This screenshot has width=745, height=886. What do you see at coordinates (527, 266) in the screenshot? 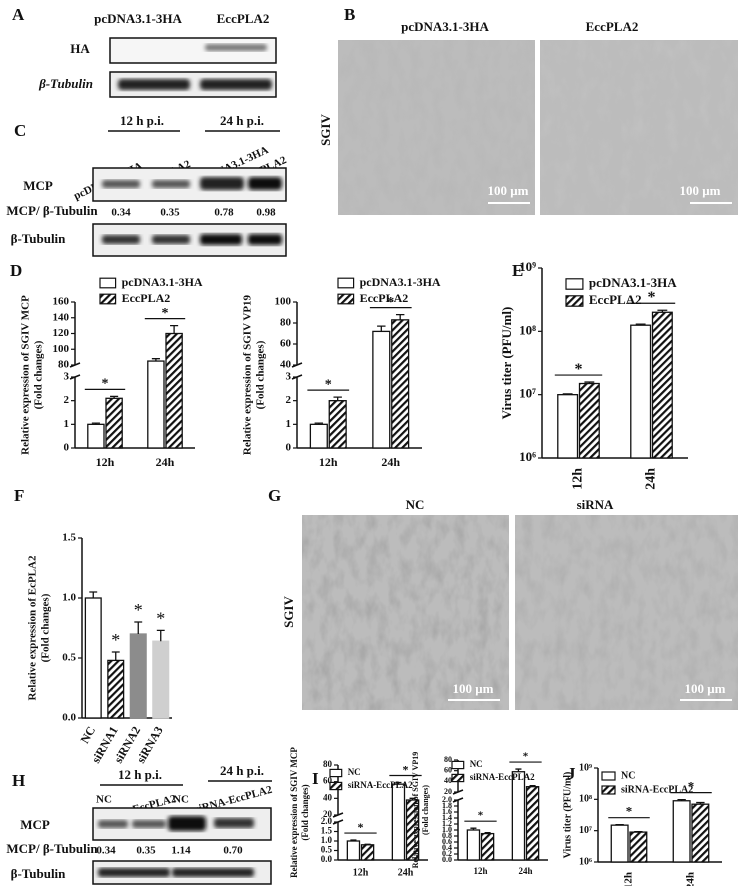
I see `y-tick-label: 10⁹` at bounding box center [527, 266].